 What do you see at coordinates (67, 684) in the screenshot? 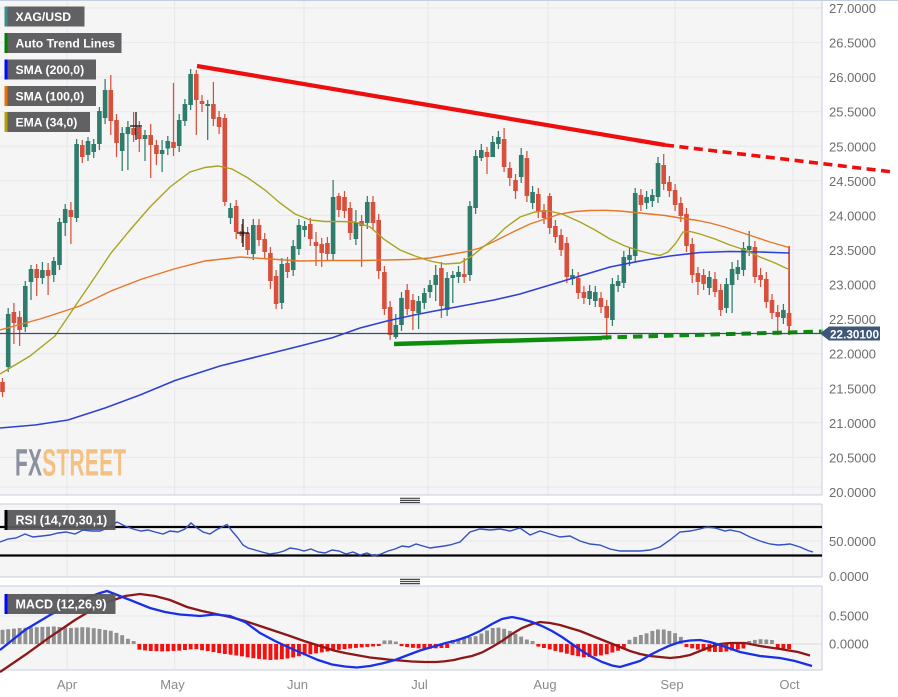
I see `svg-text: Apr` at bounding box center [67, 684].